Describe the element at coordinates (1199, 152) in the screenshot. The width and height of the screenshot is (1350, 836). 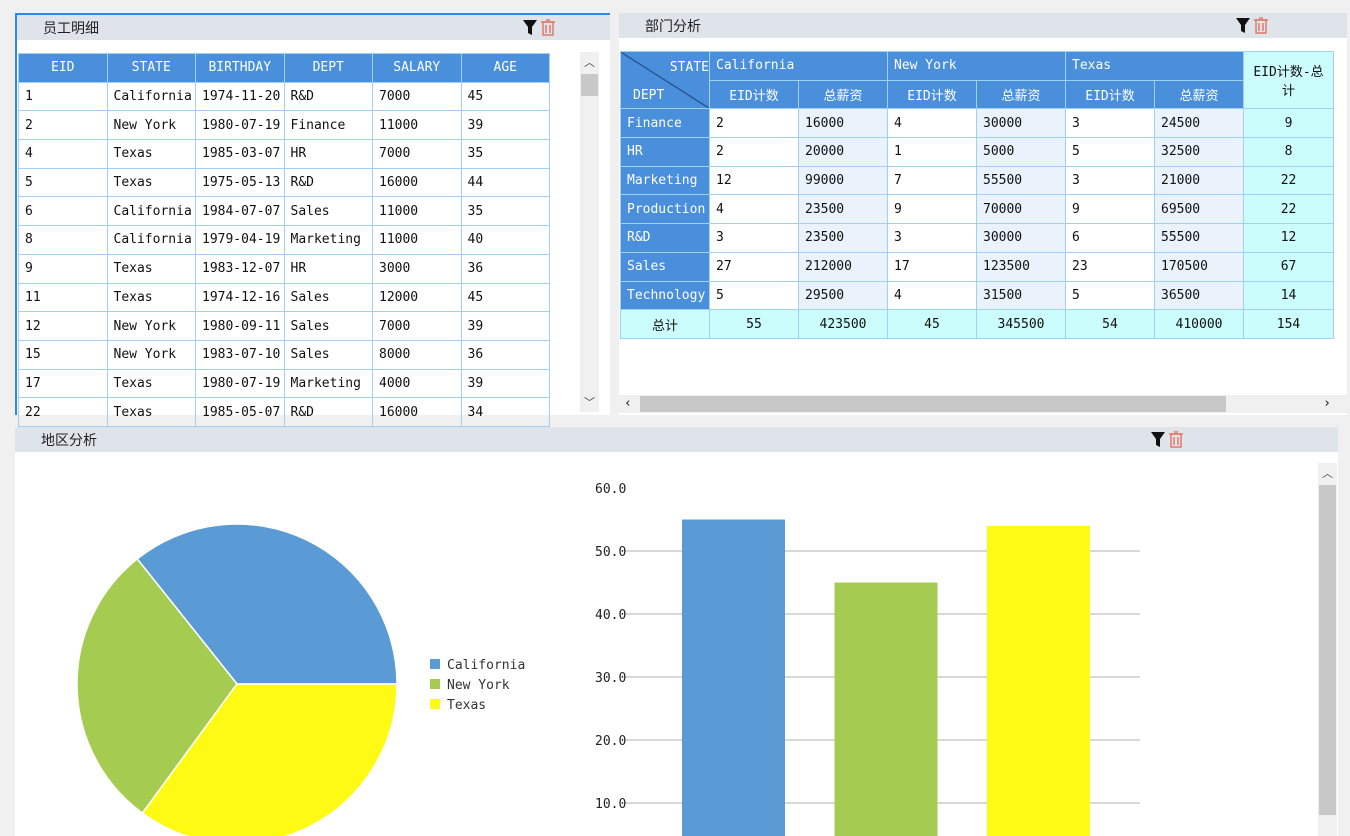
I see `pivot-cell: 32500` at that location.